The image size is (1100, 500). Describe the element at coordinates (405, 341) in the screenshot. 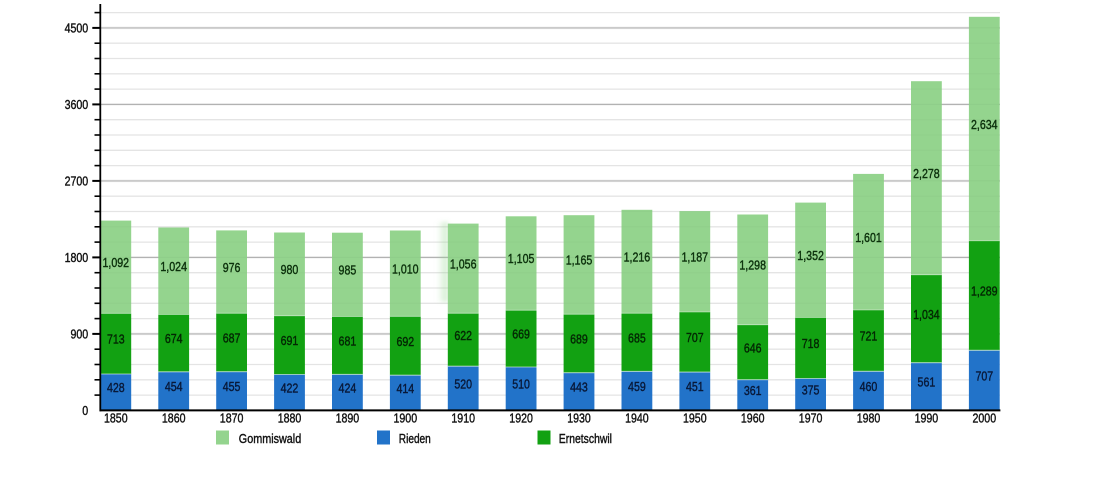

I see `svg-text: 692` at that location.